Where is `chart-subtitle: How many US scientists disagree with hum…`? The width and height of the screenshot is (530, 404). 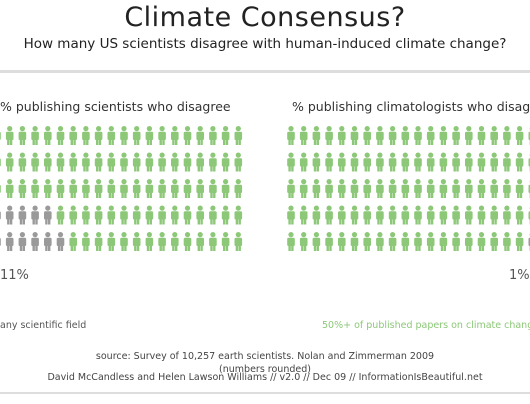
chart-subtitle: How many US scientists disagree with hum… is located at coordinates (265, 44).